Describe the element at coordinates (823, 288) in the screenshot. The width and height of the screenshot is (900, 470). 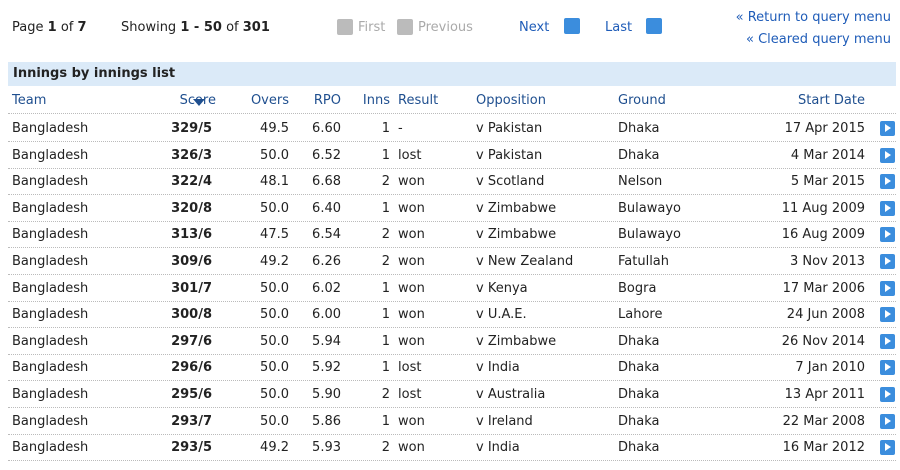
I see `cell: 17 Mar 2006` at that location.